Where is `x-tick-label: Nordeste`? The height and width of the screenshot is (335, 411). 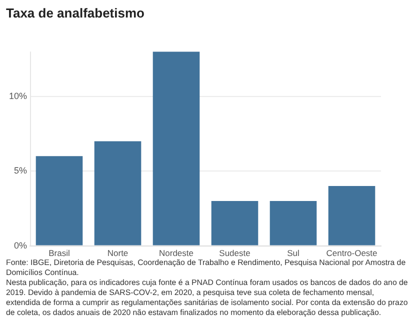 x-tick-label: Nordeste is located at coordinates (176, 253).